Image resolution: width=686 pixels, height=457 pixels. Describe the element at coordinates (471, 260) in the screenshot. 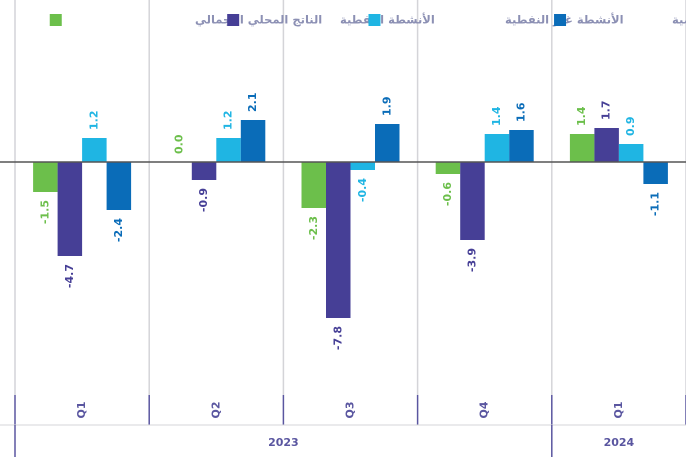

I see `value-label: -3.9` at that location.